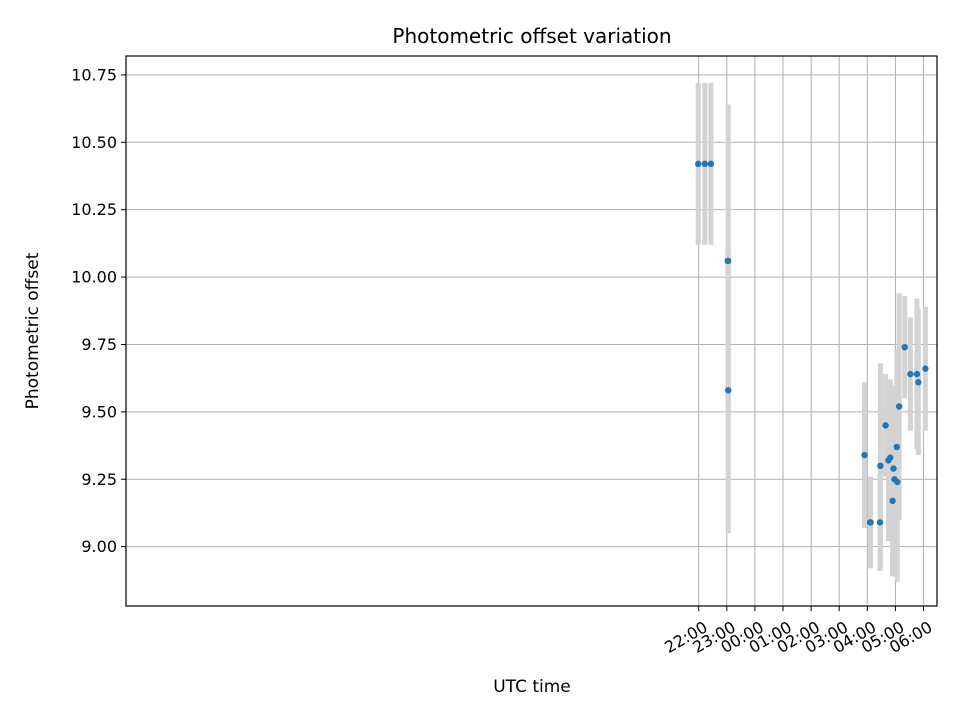 This screenshot has height=720, width=960. What do you see at coordinates (99, 479) in the screenshot?
I see `y-tick-label: 9.25` at bounding box center [99, 479].